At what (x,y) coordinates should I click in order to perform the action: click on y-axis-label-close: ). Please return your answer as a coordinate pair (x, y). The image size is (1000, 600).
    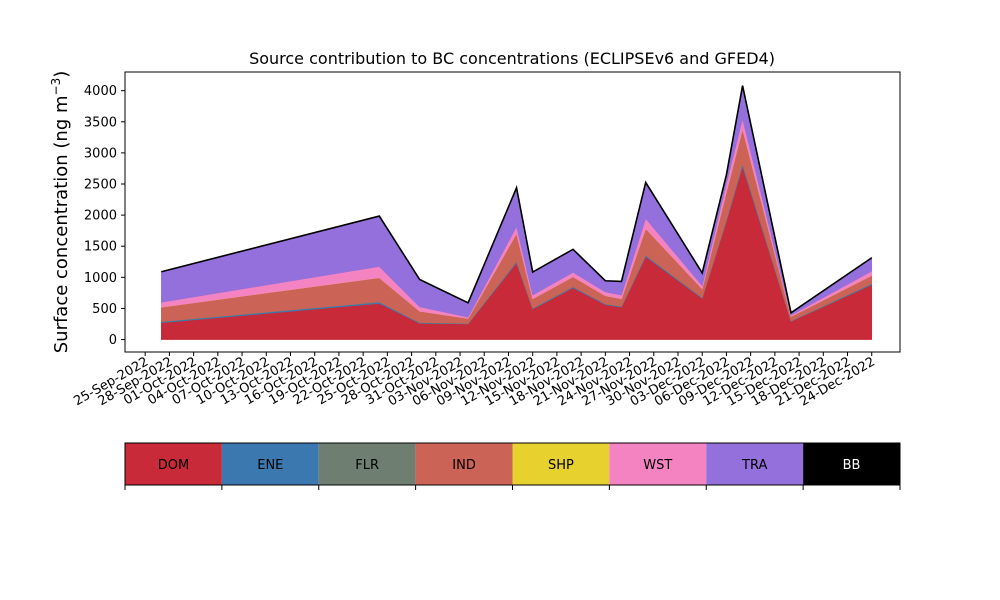
    Looking at the image, I should click on (61, 74).